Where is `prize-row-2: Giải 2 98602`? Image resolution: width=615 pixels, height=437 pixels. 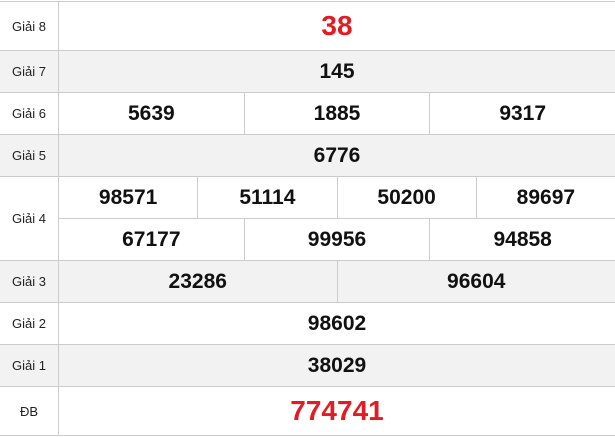
prize-row-2: Giải 2 98602 is located at coordinates (307, 324).